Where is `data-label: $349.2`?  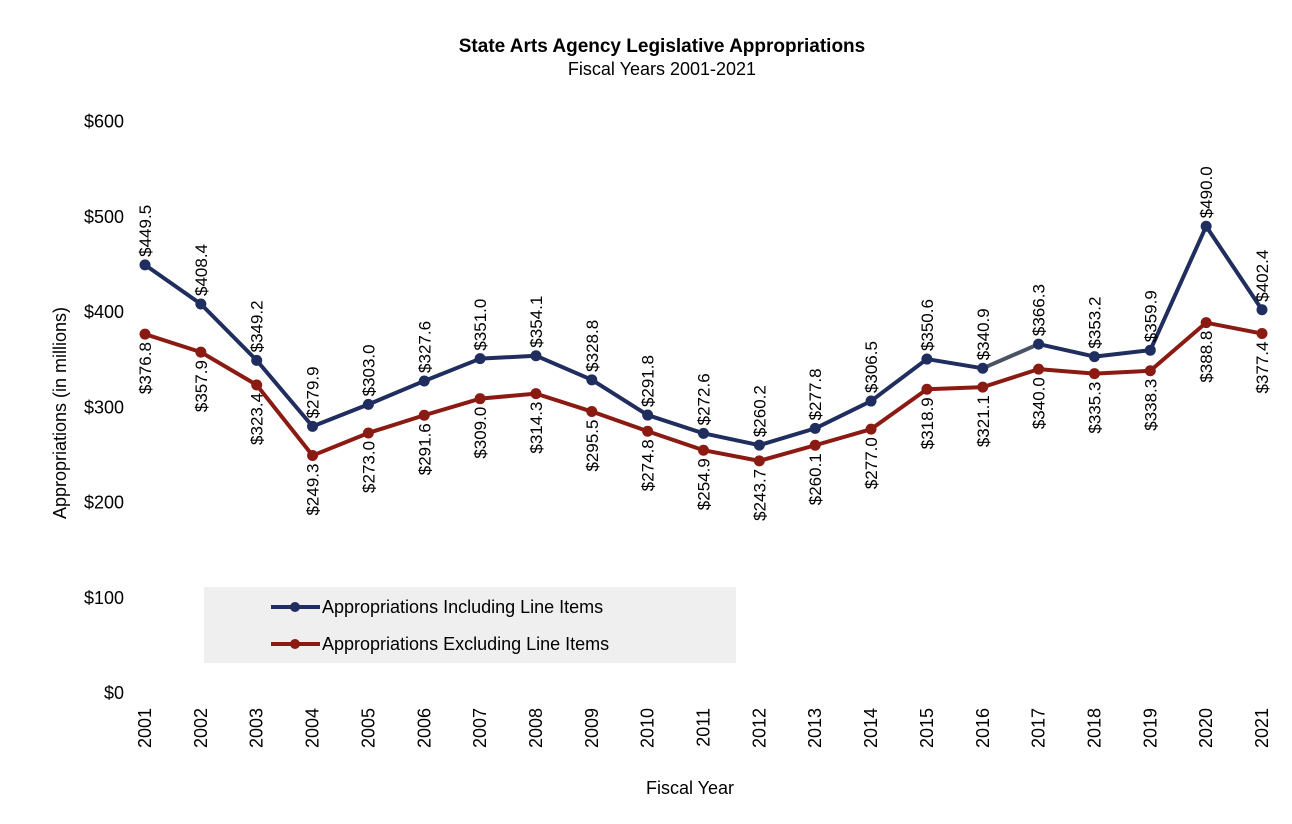 data-label: $349.2 is located at coordinates (257, 326).